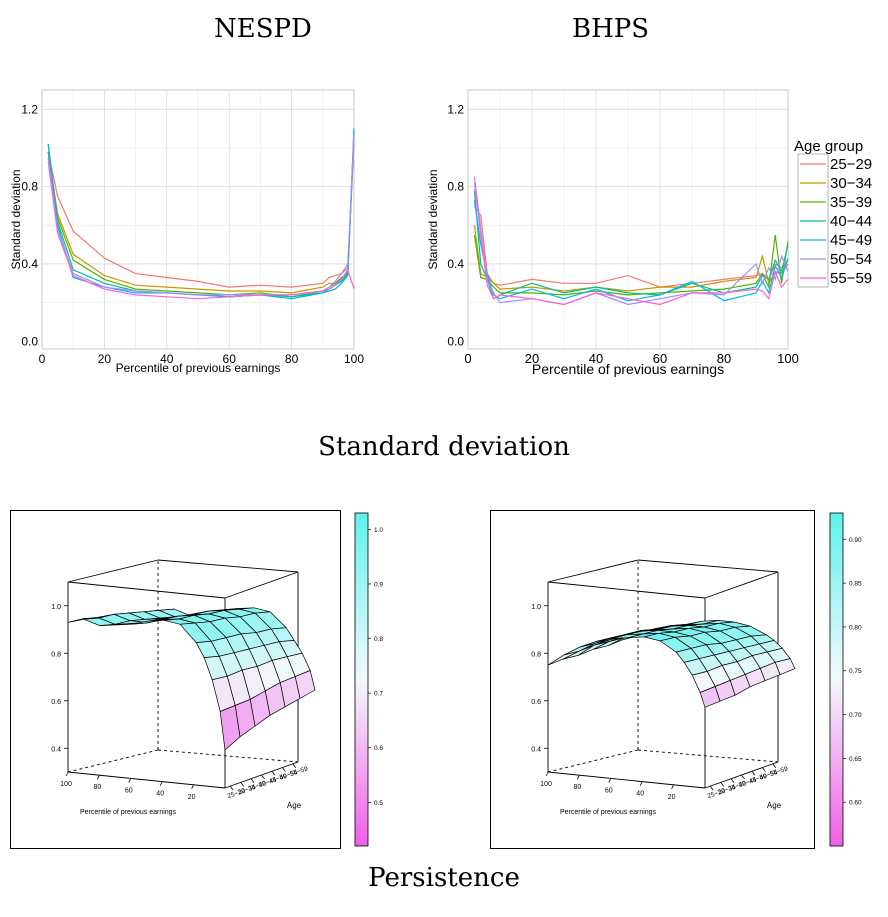  What do you see at coordinates (851, 183) in the screenshot?
I see `legend-label: 30−34` at bounding box center [851, 183].